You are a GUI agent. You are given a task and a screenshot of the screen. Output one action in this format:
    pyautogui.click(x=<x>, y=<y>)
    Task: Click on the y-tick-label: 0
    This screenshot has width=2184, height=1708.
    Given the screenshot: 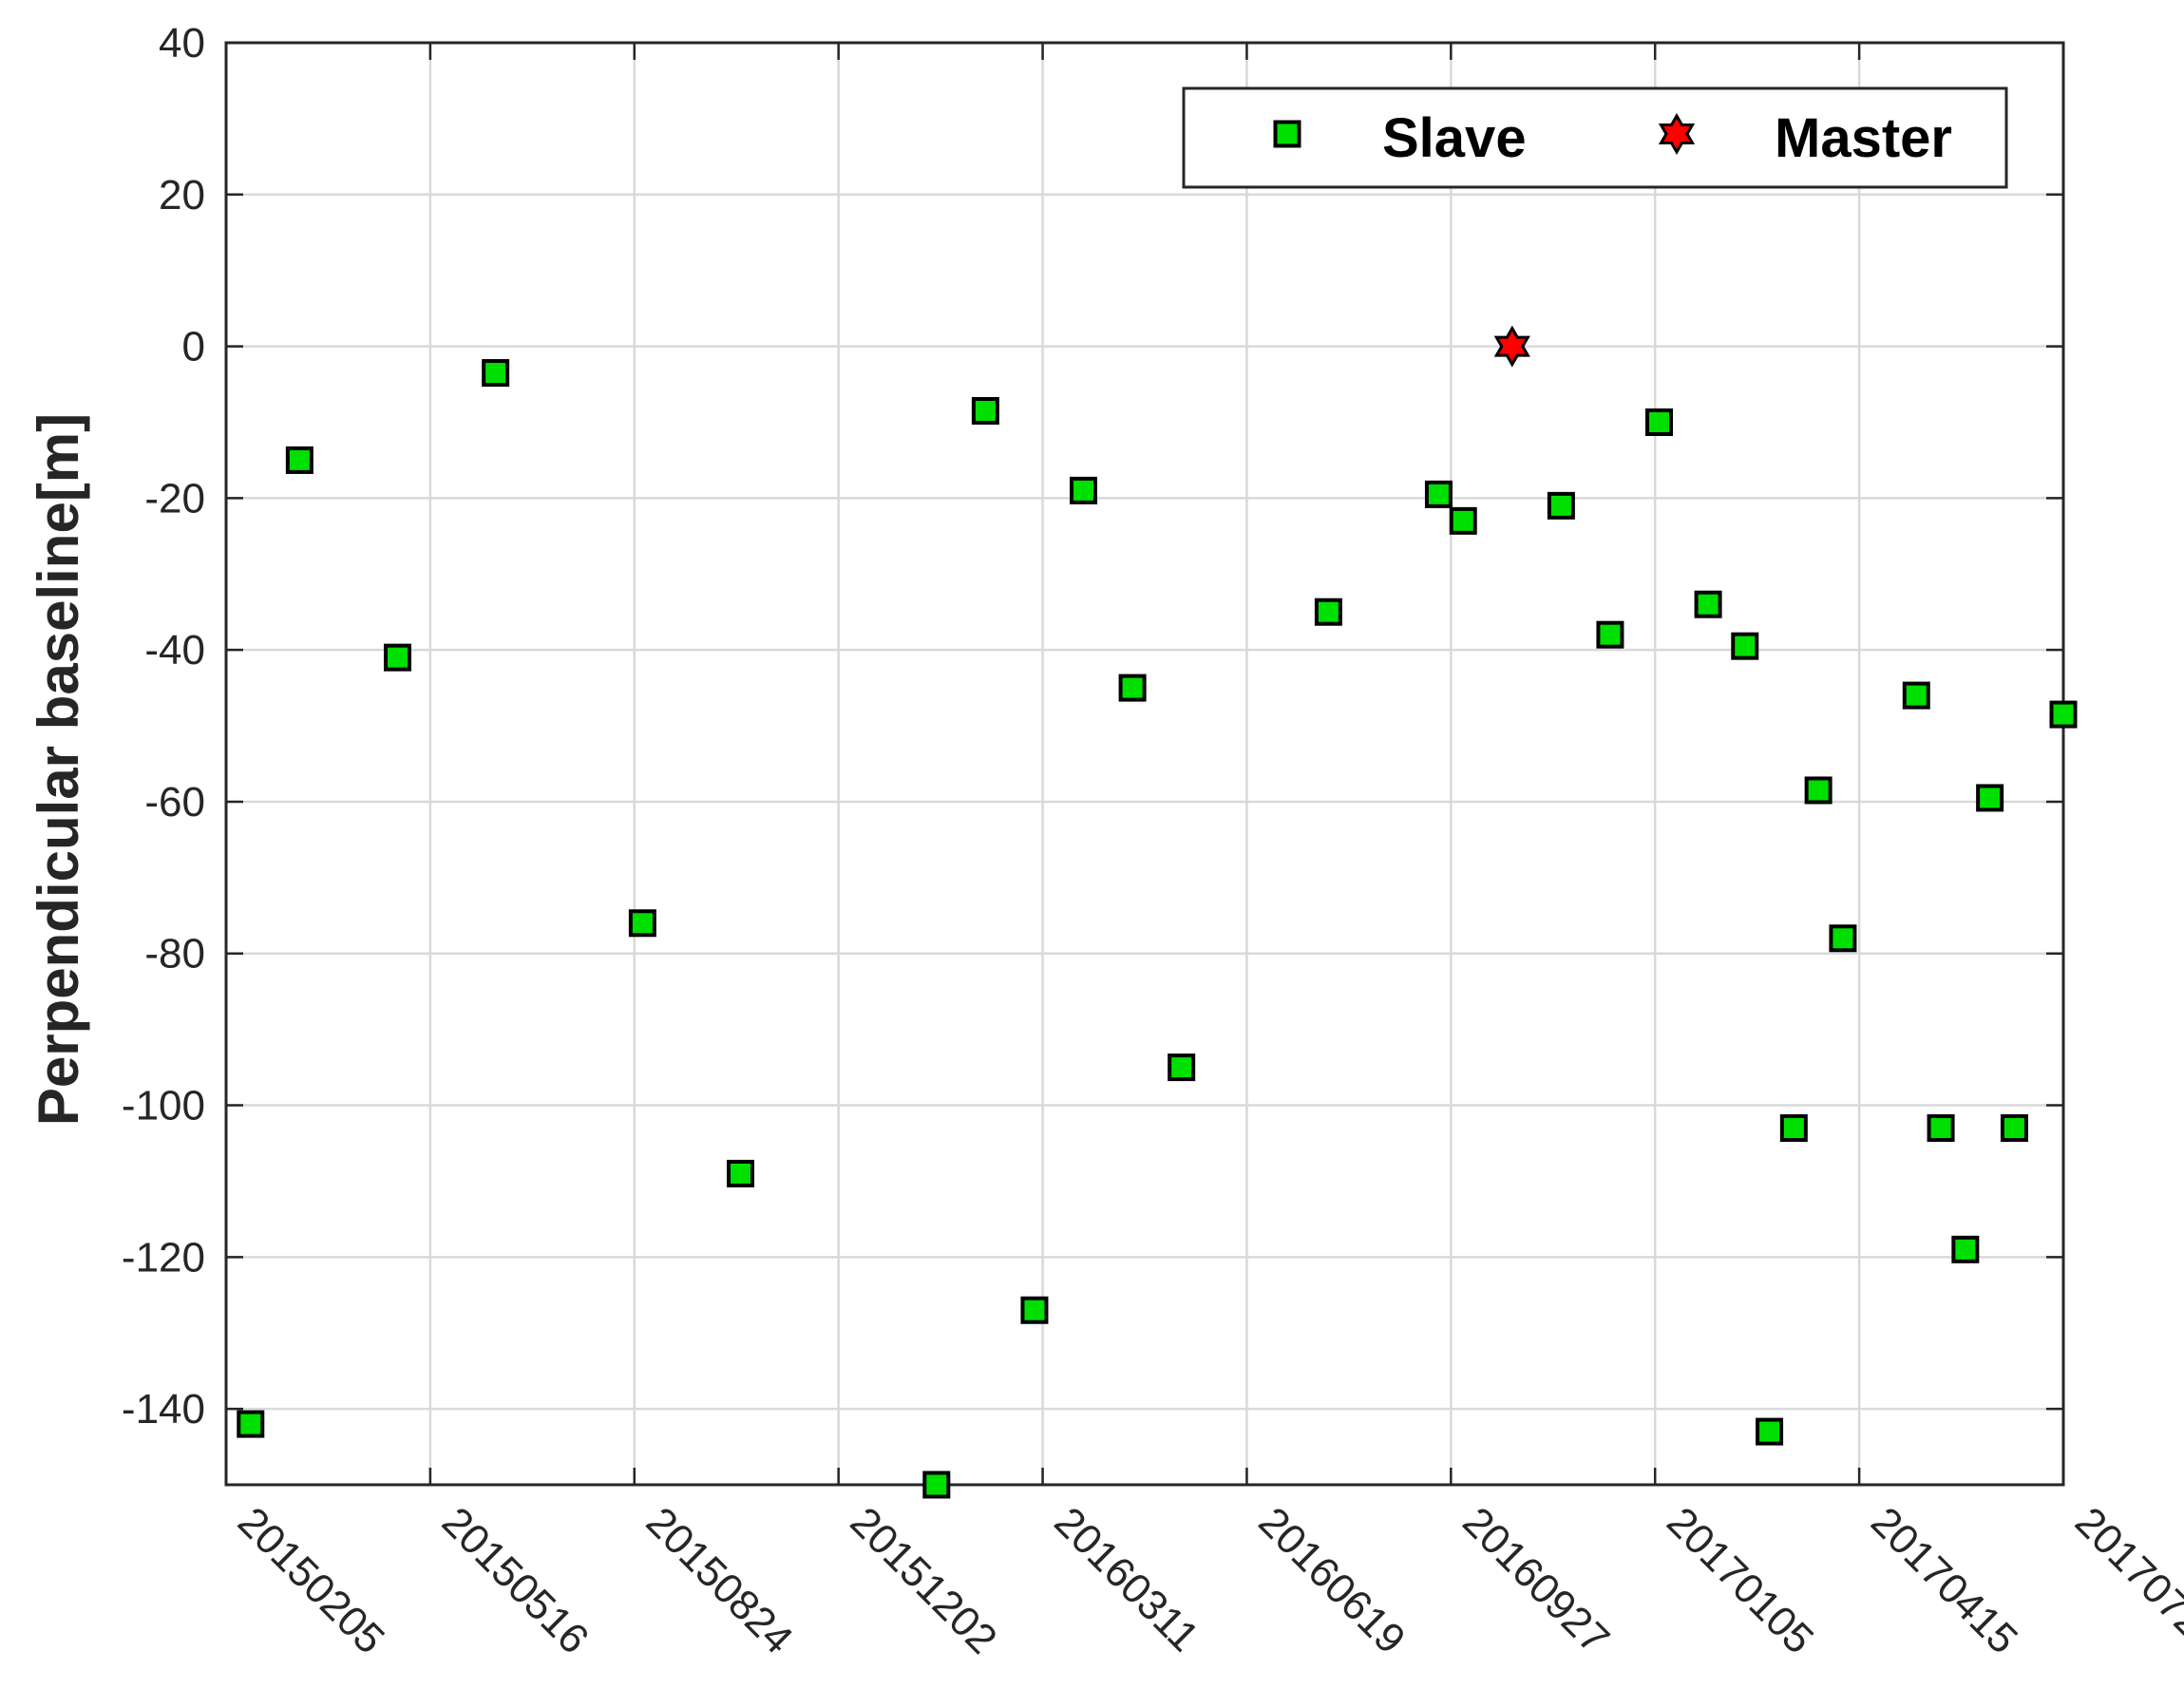 What is the action you would take?
    pyautogui.click(x=193, y=347)
    